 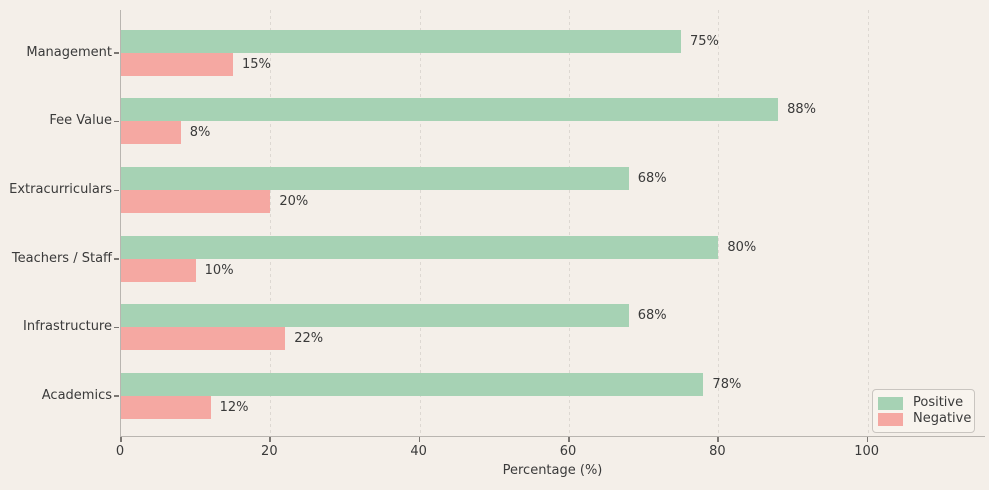 I want to click on value-label-positive-1: 88%, so click(x=801, y=110).